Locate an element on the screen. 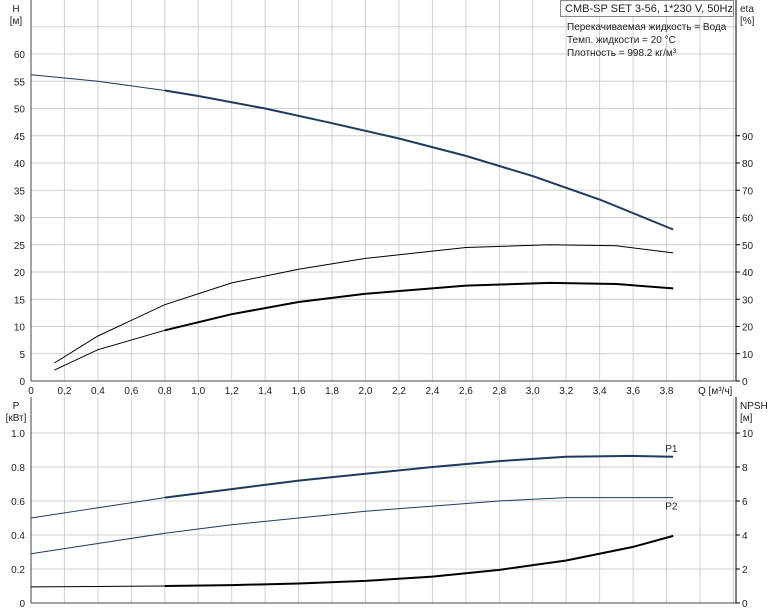 The image size is (774, 611). x-tick-label: 2,0 is located at coordinates (366, 391).